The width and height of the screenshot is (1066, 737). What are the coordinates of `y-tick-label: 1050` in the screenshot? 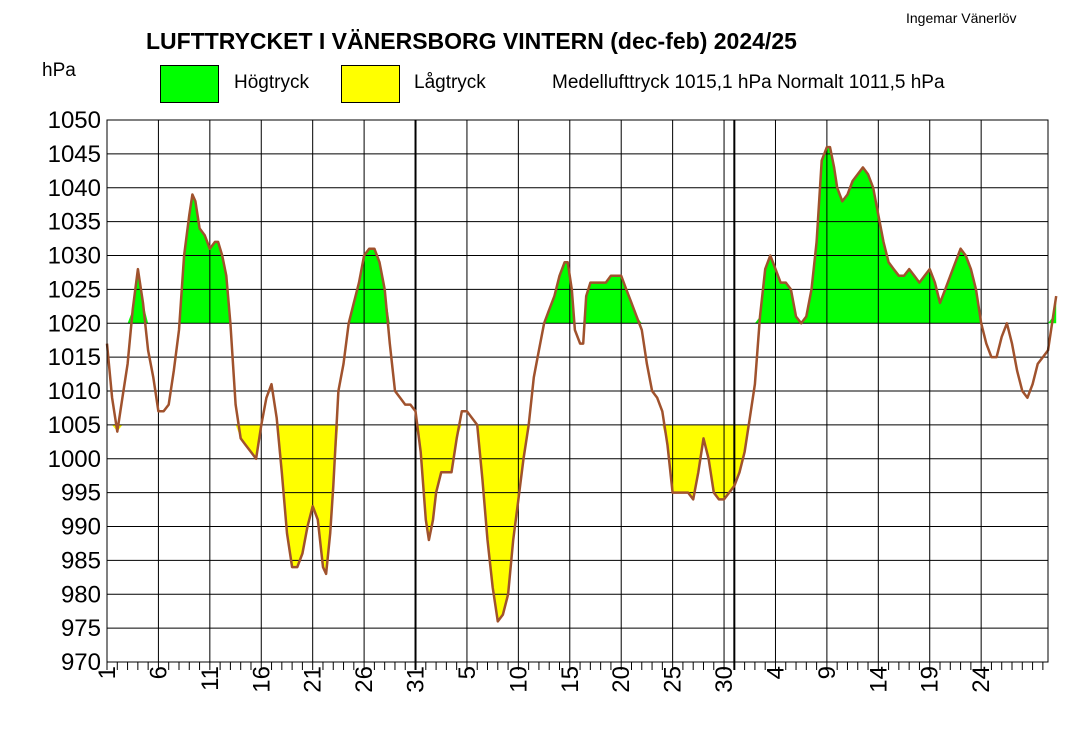 It's located at (74, 120).